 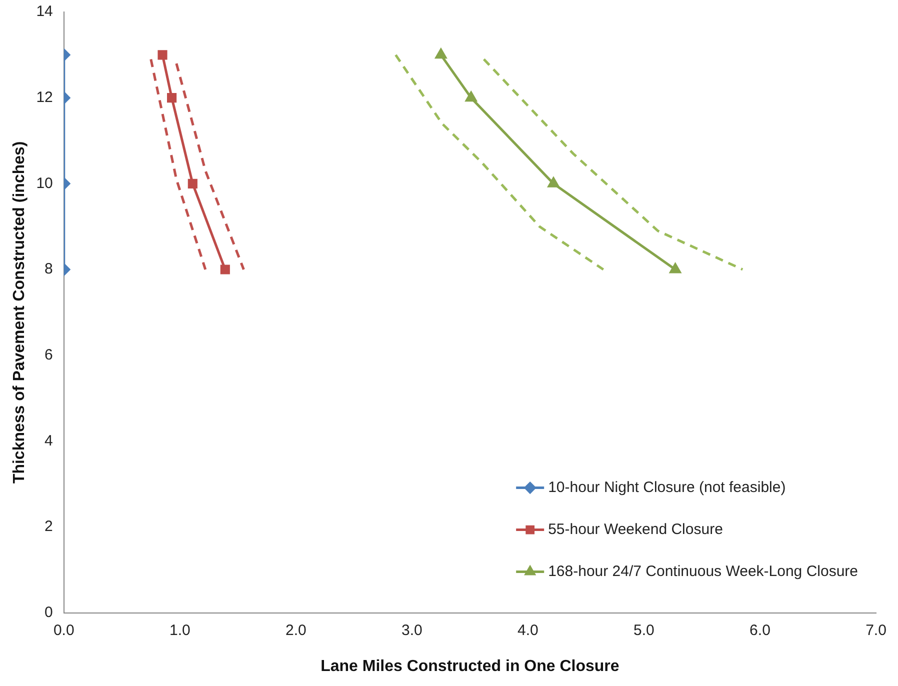 What do you see at coordinates (48, 269) in the screenshot?
I see `y-tick-label: 8` at bounding box center [48, 269].